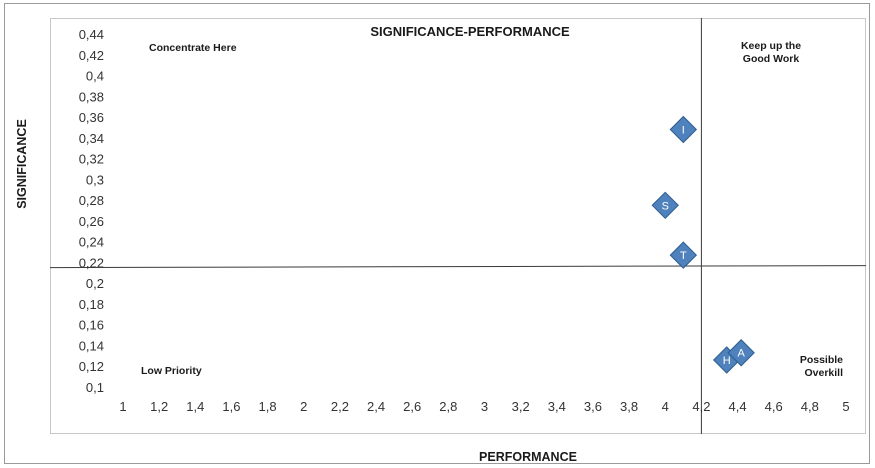  Describe the element at coordinates (484, 406) in the screenshot. I see `x-tick-label: 3` at that location.